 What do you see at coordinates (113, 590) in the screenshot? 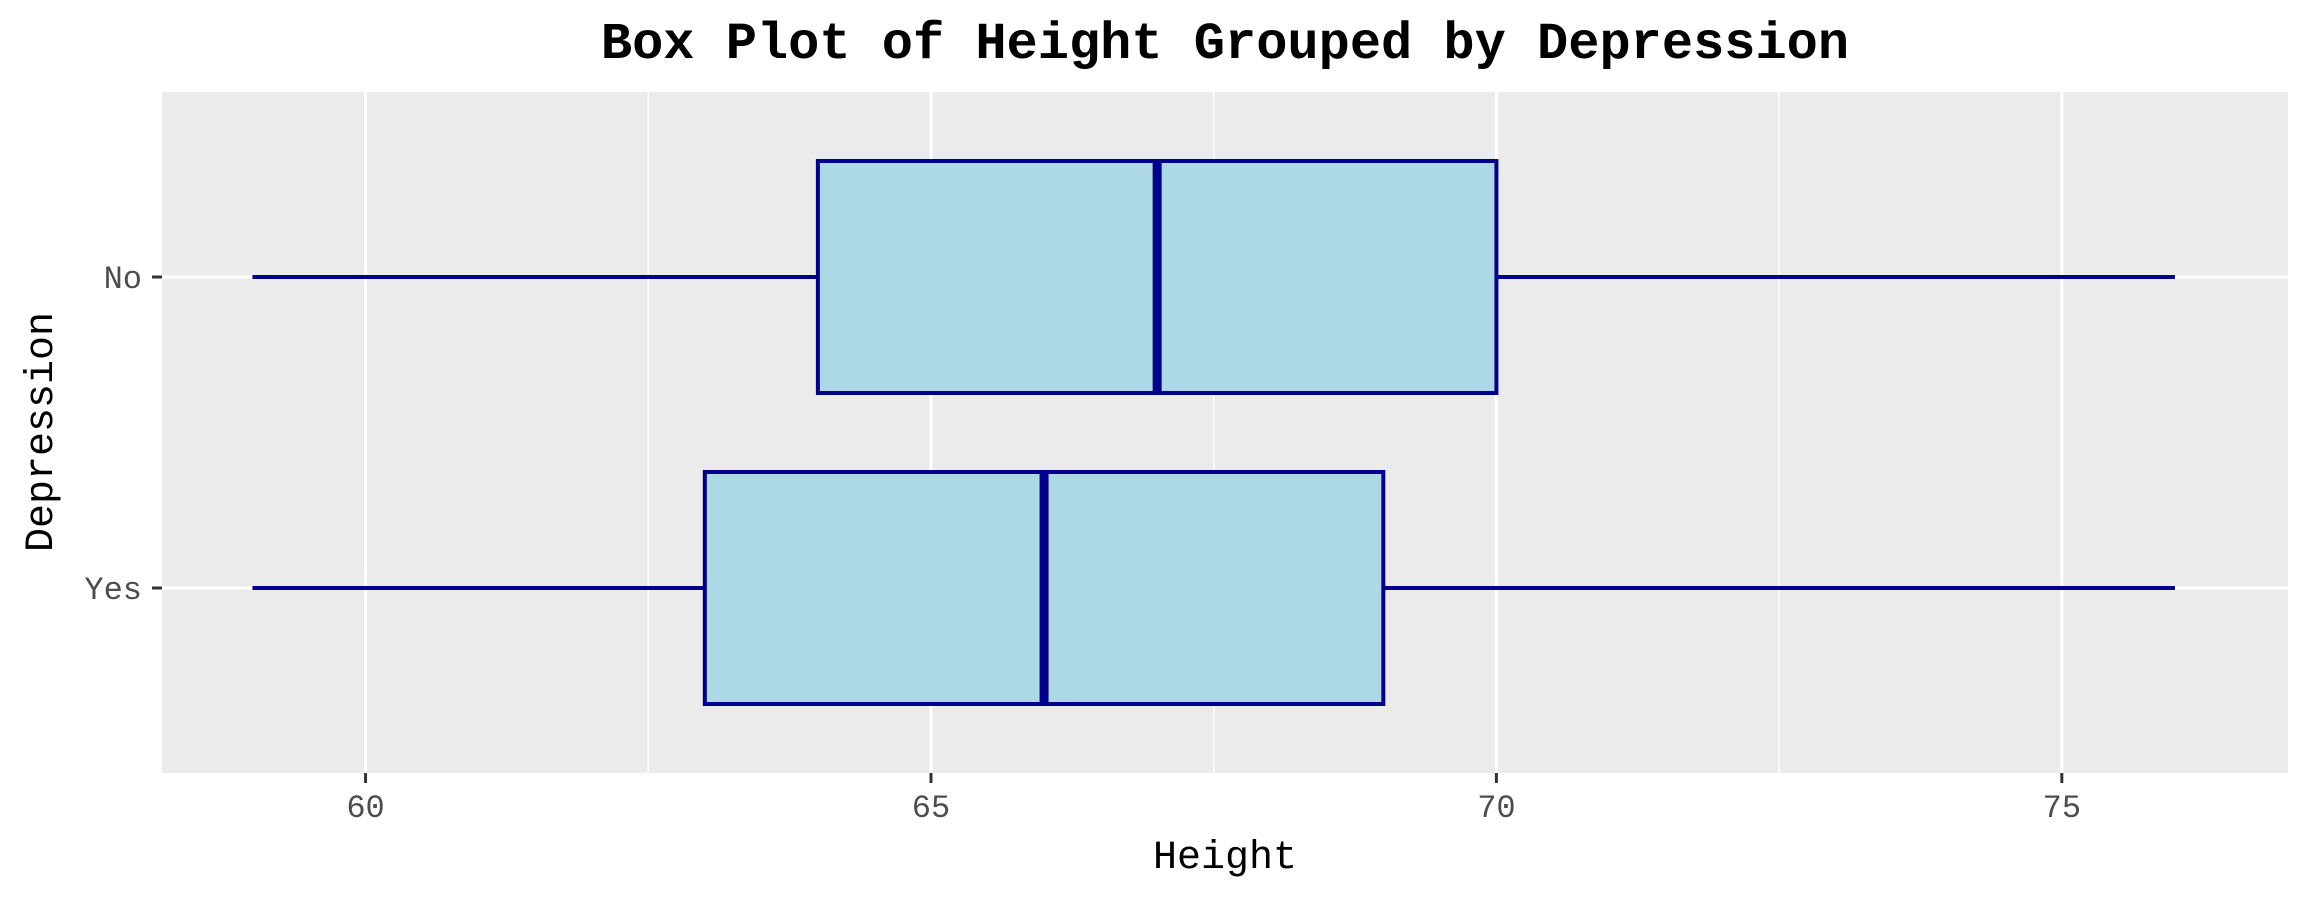
I see `y-tick-label: Yes` at bounding box center [113, 590].